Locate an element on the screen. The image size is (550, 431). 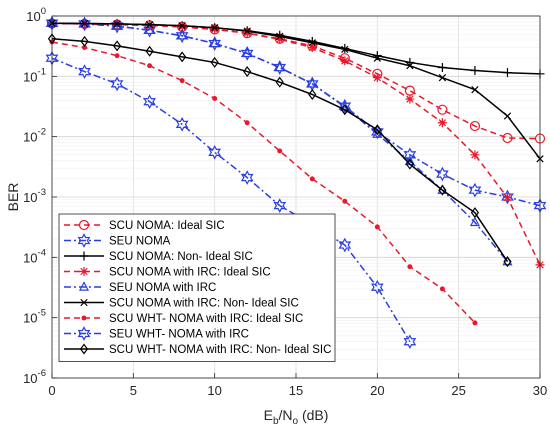
y-tick-label: 10⁻⁶ is located at coordinates (34, 377).